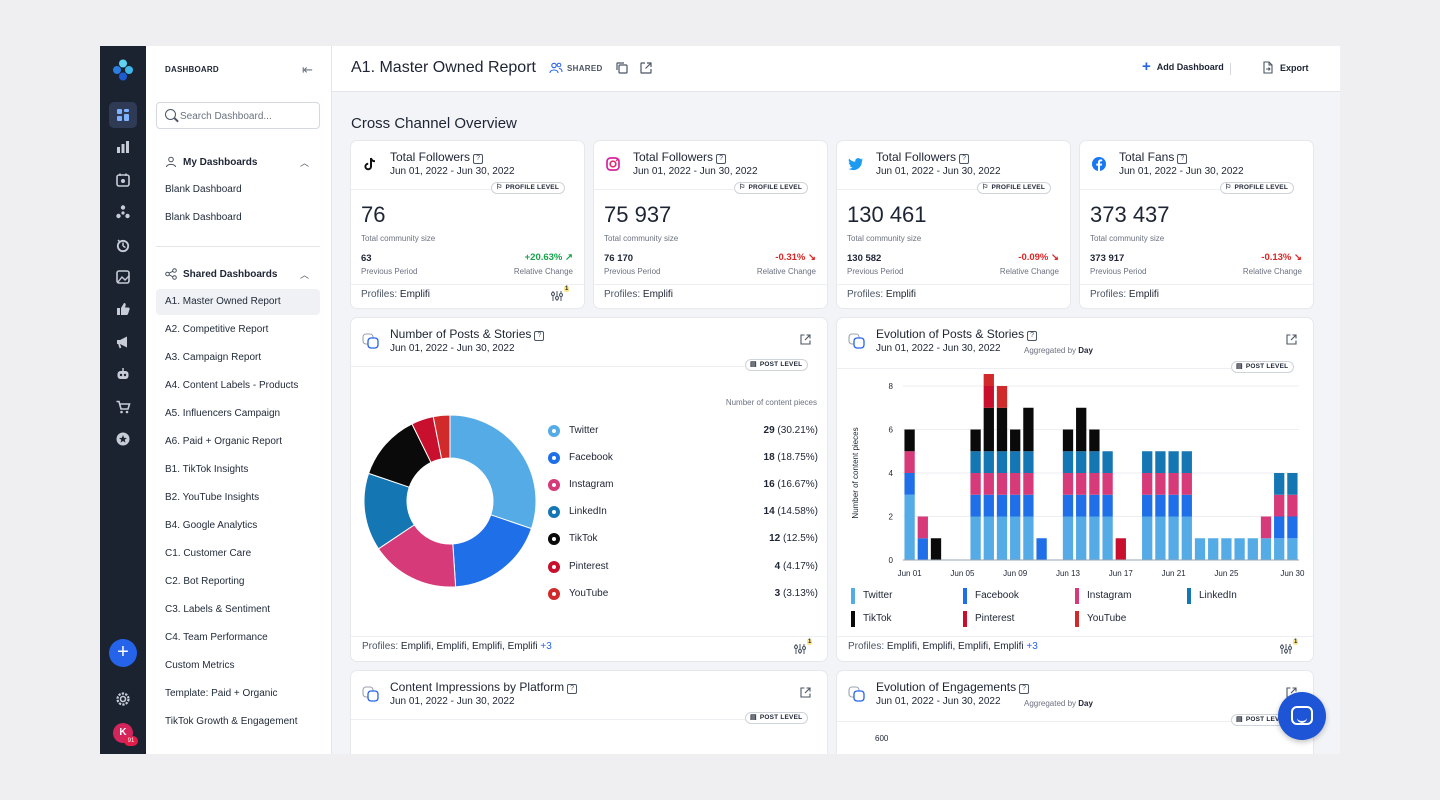  I want to click on legend-item-youtube: YouTube 3 (3.13%), so click(683, 594).